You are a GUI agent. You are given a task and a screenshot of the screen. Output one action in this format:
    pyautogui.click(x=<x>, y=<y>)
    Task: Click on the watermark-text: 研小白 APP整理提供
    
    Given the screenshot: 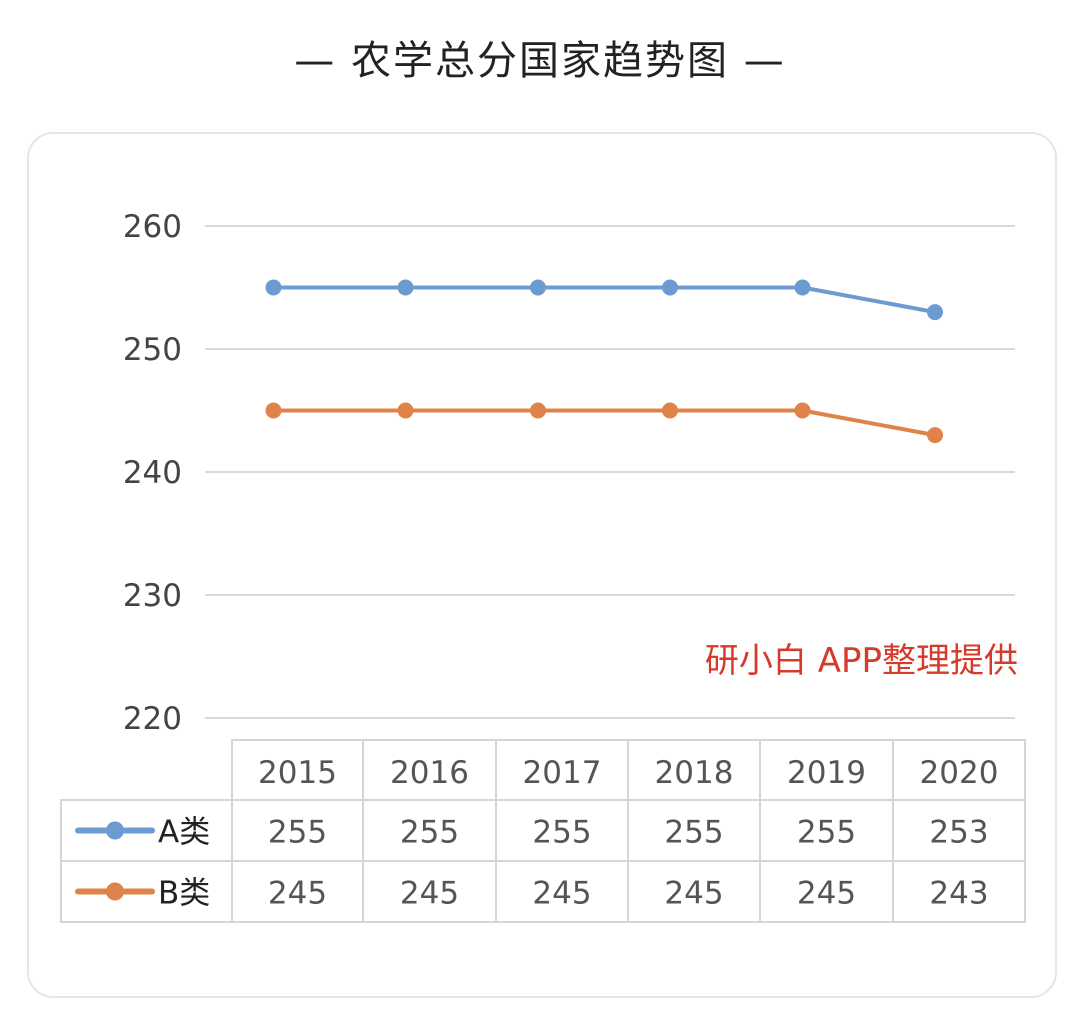 What is the action you would take?
    pyautogui.click(x=861, y=661)
    